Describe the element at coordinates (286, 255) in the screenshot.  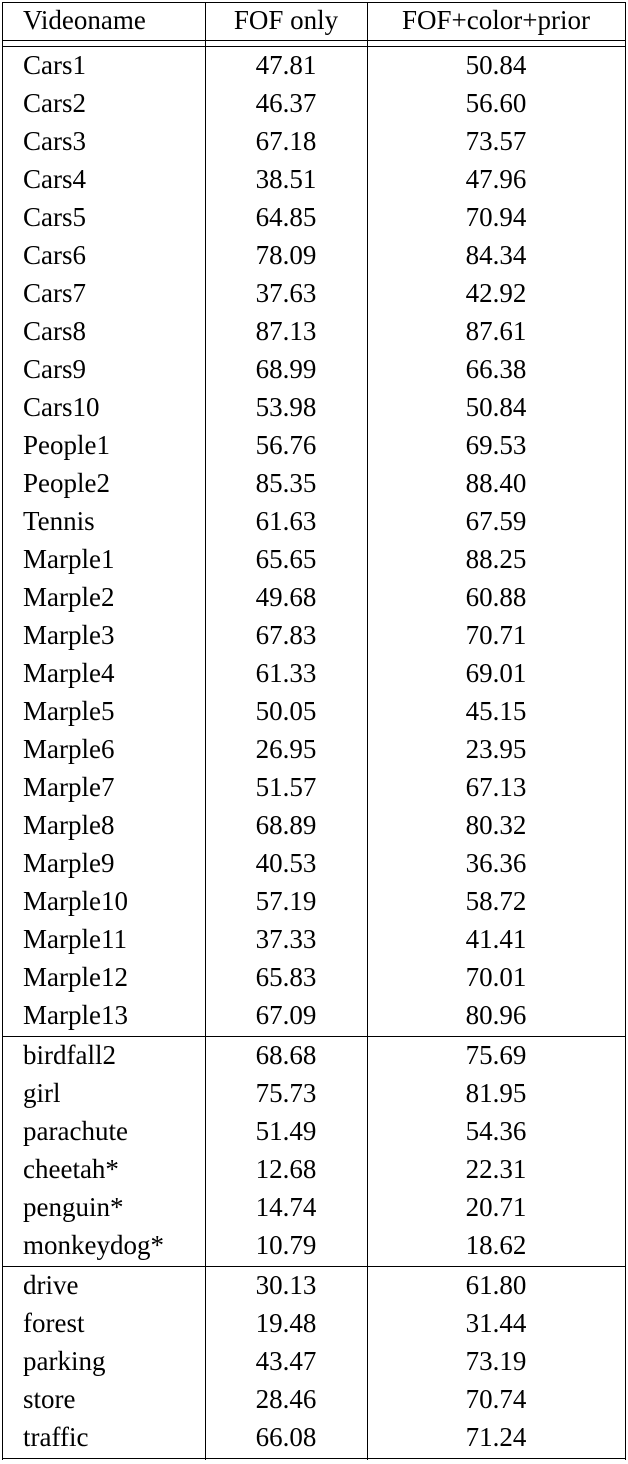
I see `score: 78.09` at that location.